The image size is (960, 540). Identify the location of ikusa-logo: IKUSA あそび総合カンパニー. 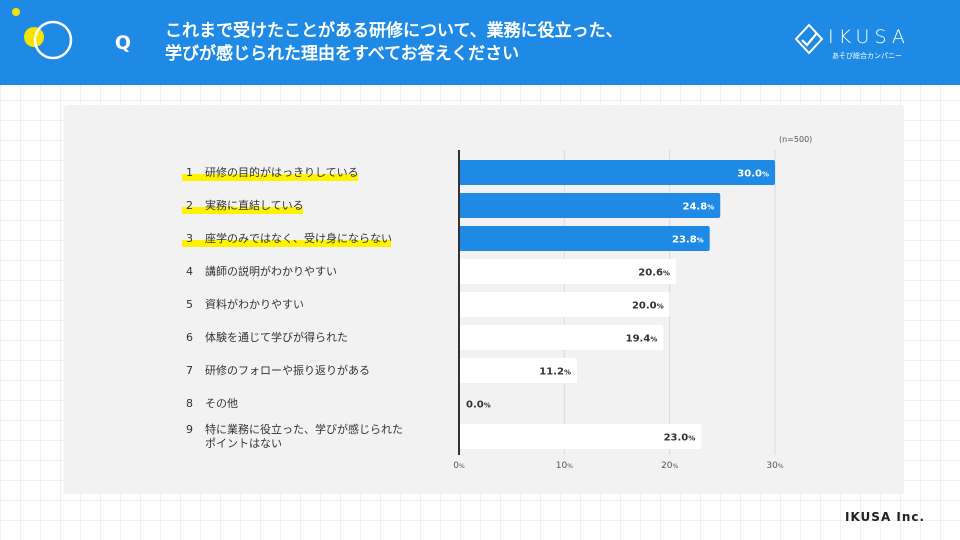
(862, 44).